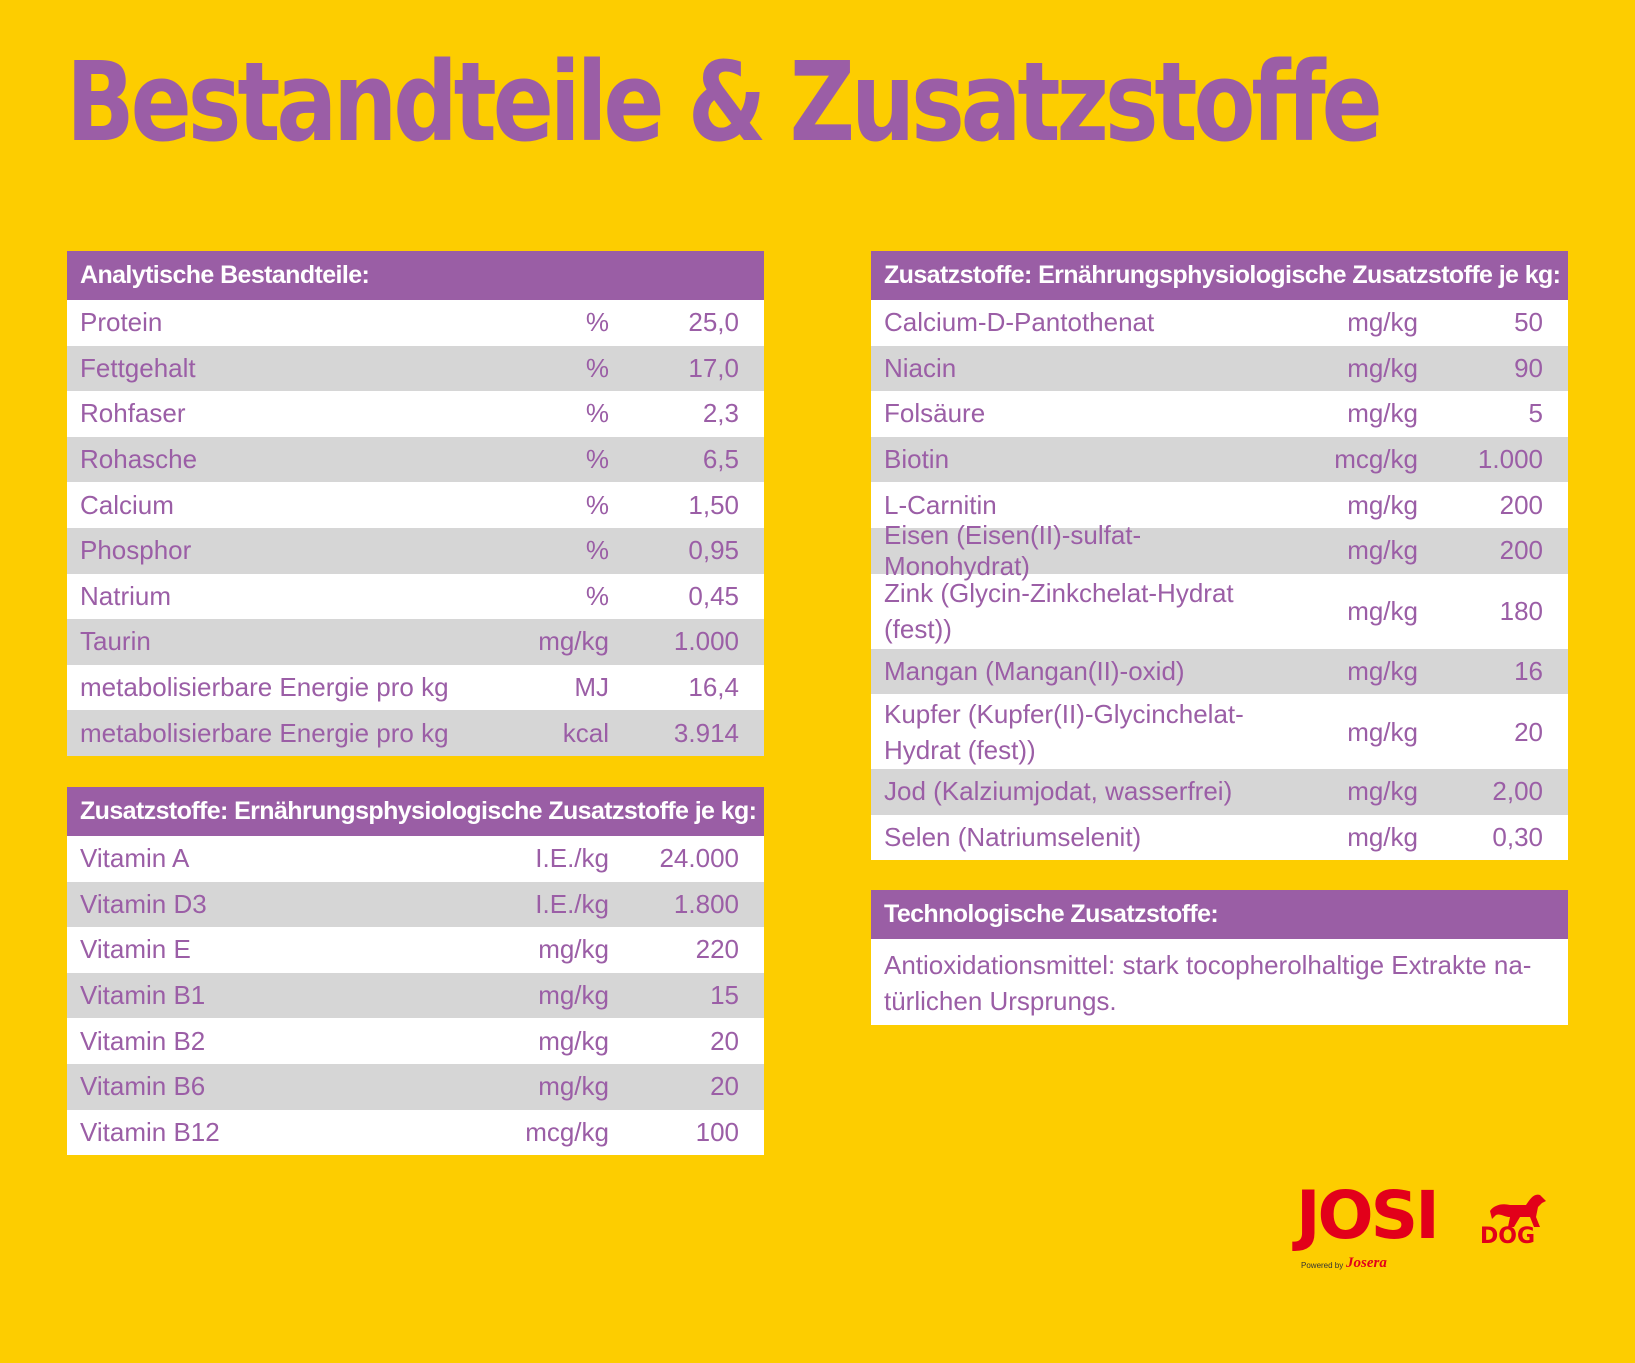  What do you see at coordinates (1219, 671) in the screenshot?
I see `table-row: Mangan (Mangan(II)-oxid) mg/kg 16` at bounding box center [1219, 671].